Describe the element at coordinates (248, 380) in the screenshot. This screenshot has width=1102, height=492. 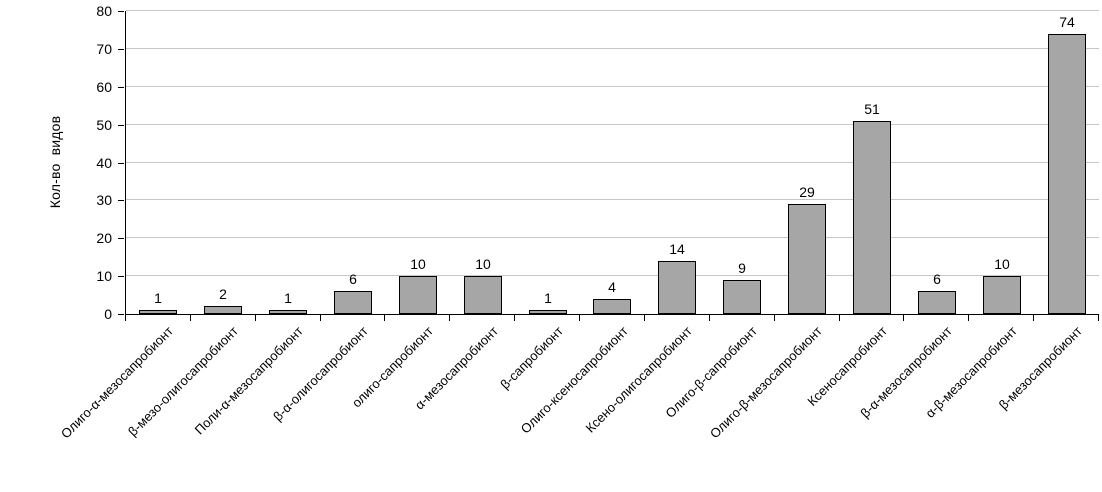
I see `x-axis-label: Поли-α-мезосапробионт` at that location.